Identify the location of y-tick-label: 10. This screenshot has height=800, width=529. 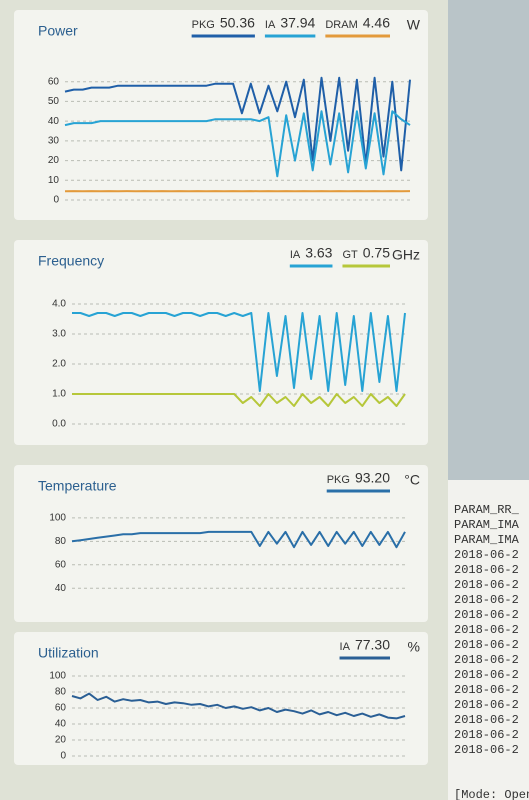
(54, 180).